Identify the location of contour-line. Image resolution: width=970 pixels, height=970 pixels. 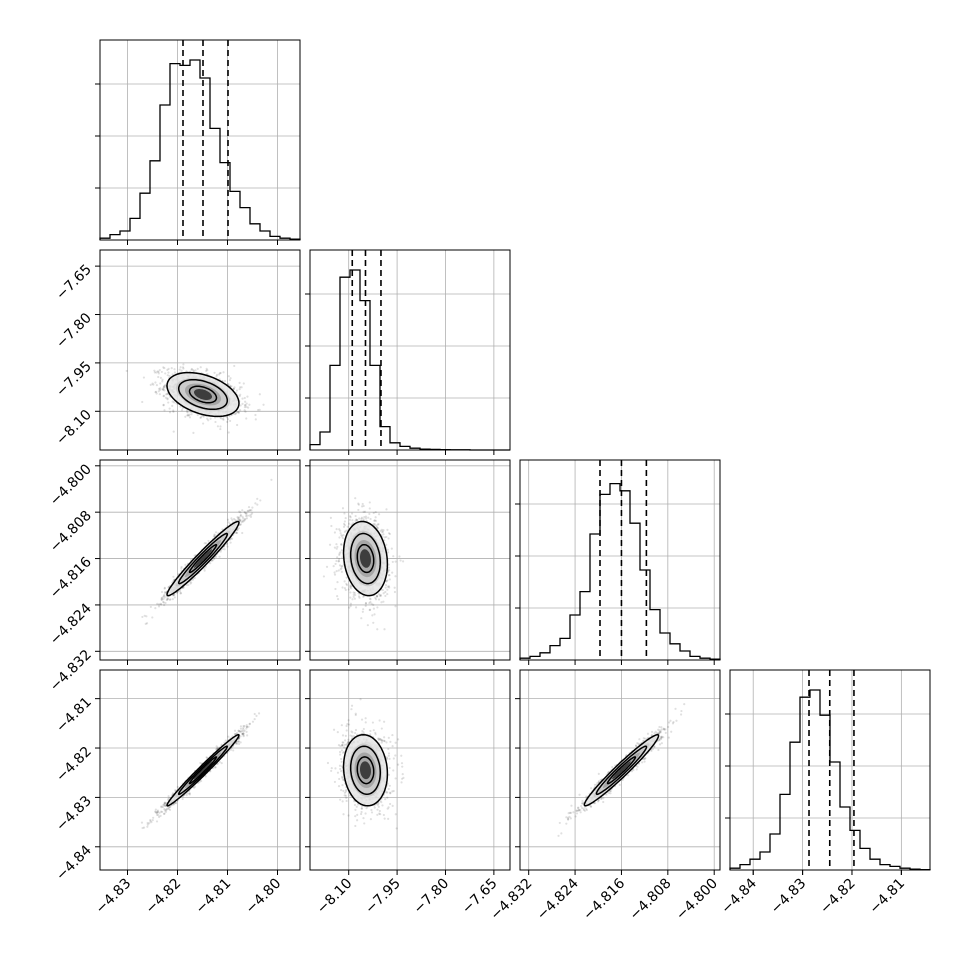
(365, 558).